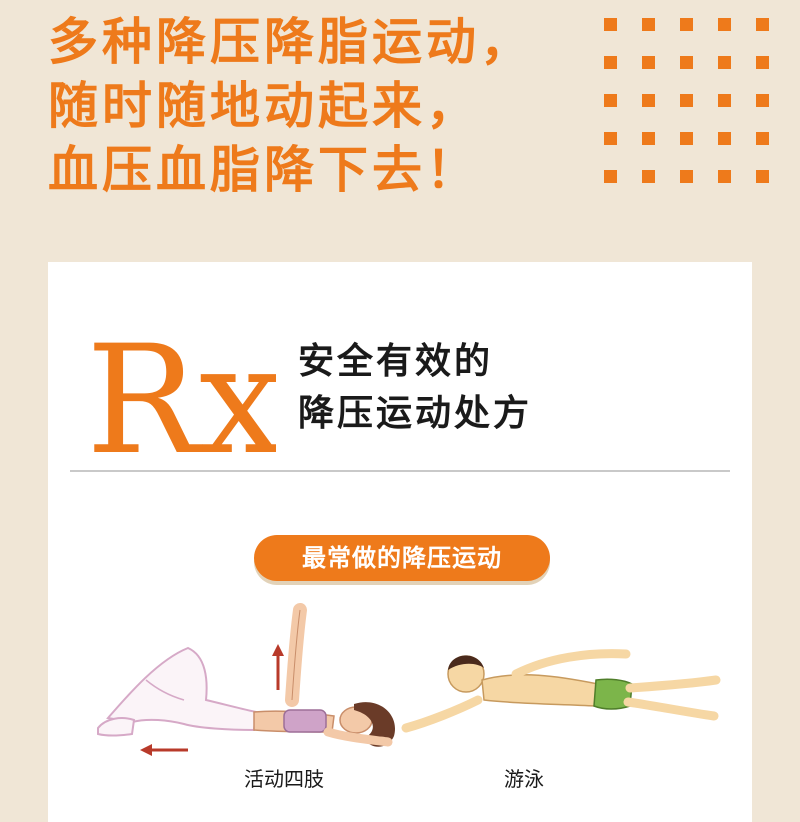 The image size is (800, 822). What do you see at coordinates (561, 691) in the screenshot?
I see `swimming-illustration` at bounding box center [561, 691].